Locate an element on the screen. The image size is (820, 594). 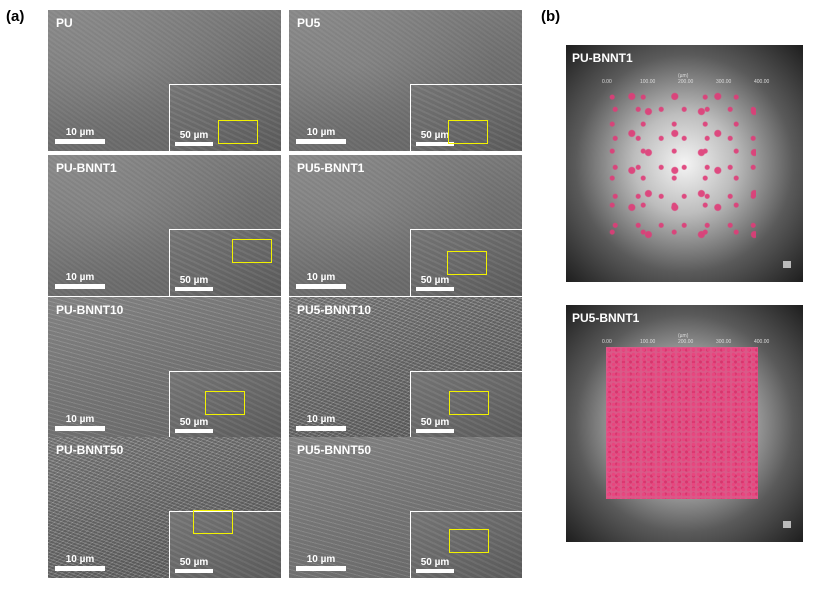
sample-name: PU5 is located at coordinates (309, 23).